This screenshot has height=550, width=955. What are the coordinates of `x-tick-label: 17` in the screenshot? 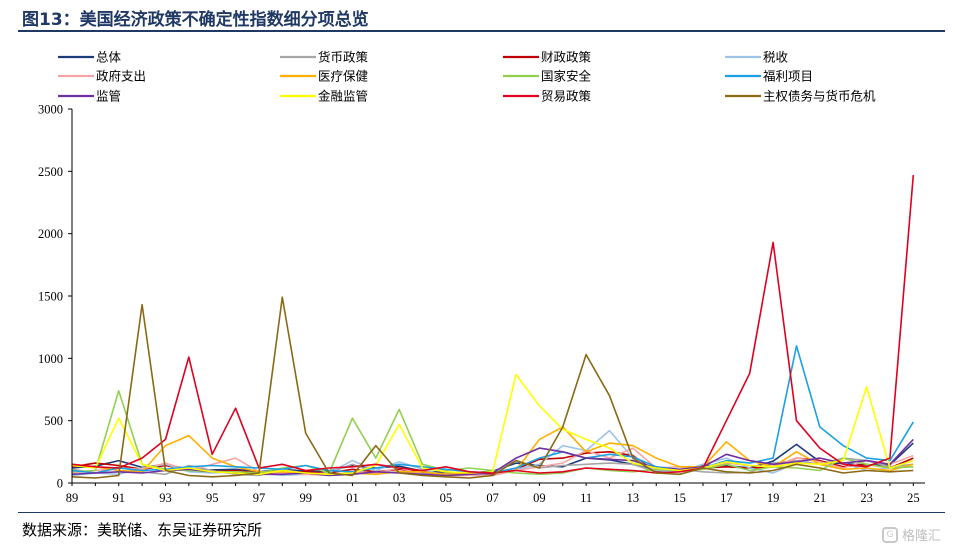 It's located at (726, 498).